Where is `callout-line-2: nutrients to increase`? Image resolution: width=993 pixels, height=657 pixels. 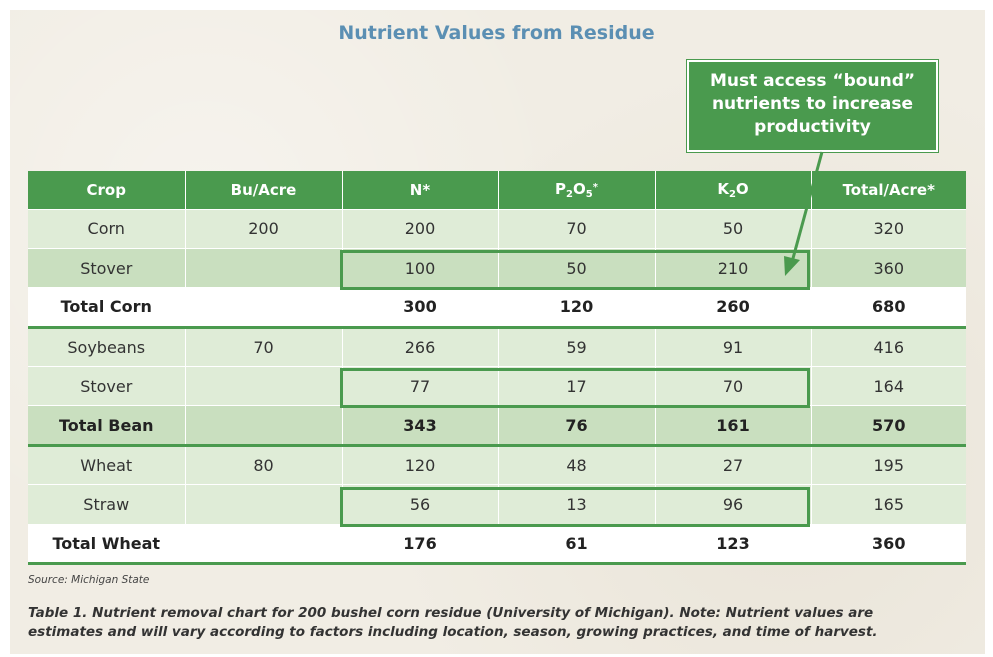 callout-line-2: nutrients to increase is located at coordinates (812, 104).